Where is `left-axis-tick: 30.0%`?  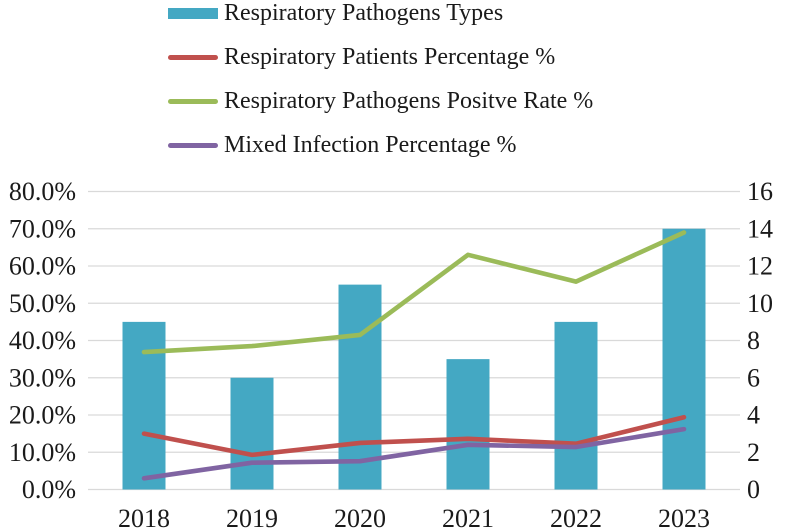 left-axis-tick: 30.0% is located at coordinates (42, 377).